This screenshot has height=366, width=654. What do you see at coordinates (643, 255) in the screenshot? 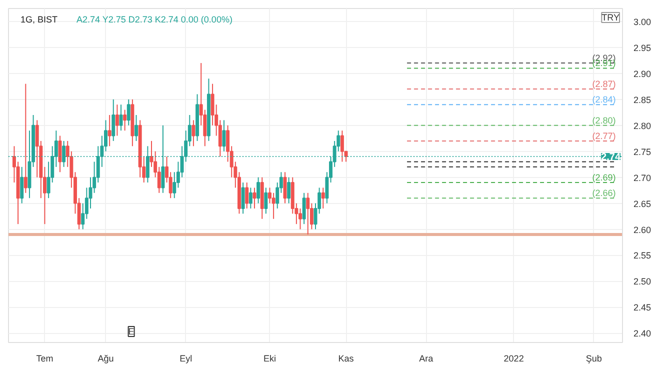
I see `y-tick-label: 2.55` at bounding box center [643, 255].